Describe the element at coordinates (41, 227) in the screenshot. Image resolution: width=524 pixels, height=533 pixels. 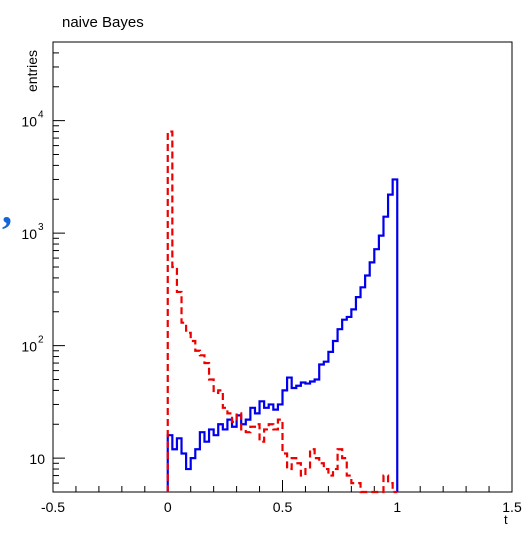
I see `y-tick-exponent: 3` at that location.